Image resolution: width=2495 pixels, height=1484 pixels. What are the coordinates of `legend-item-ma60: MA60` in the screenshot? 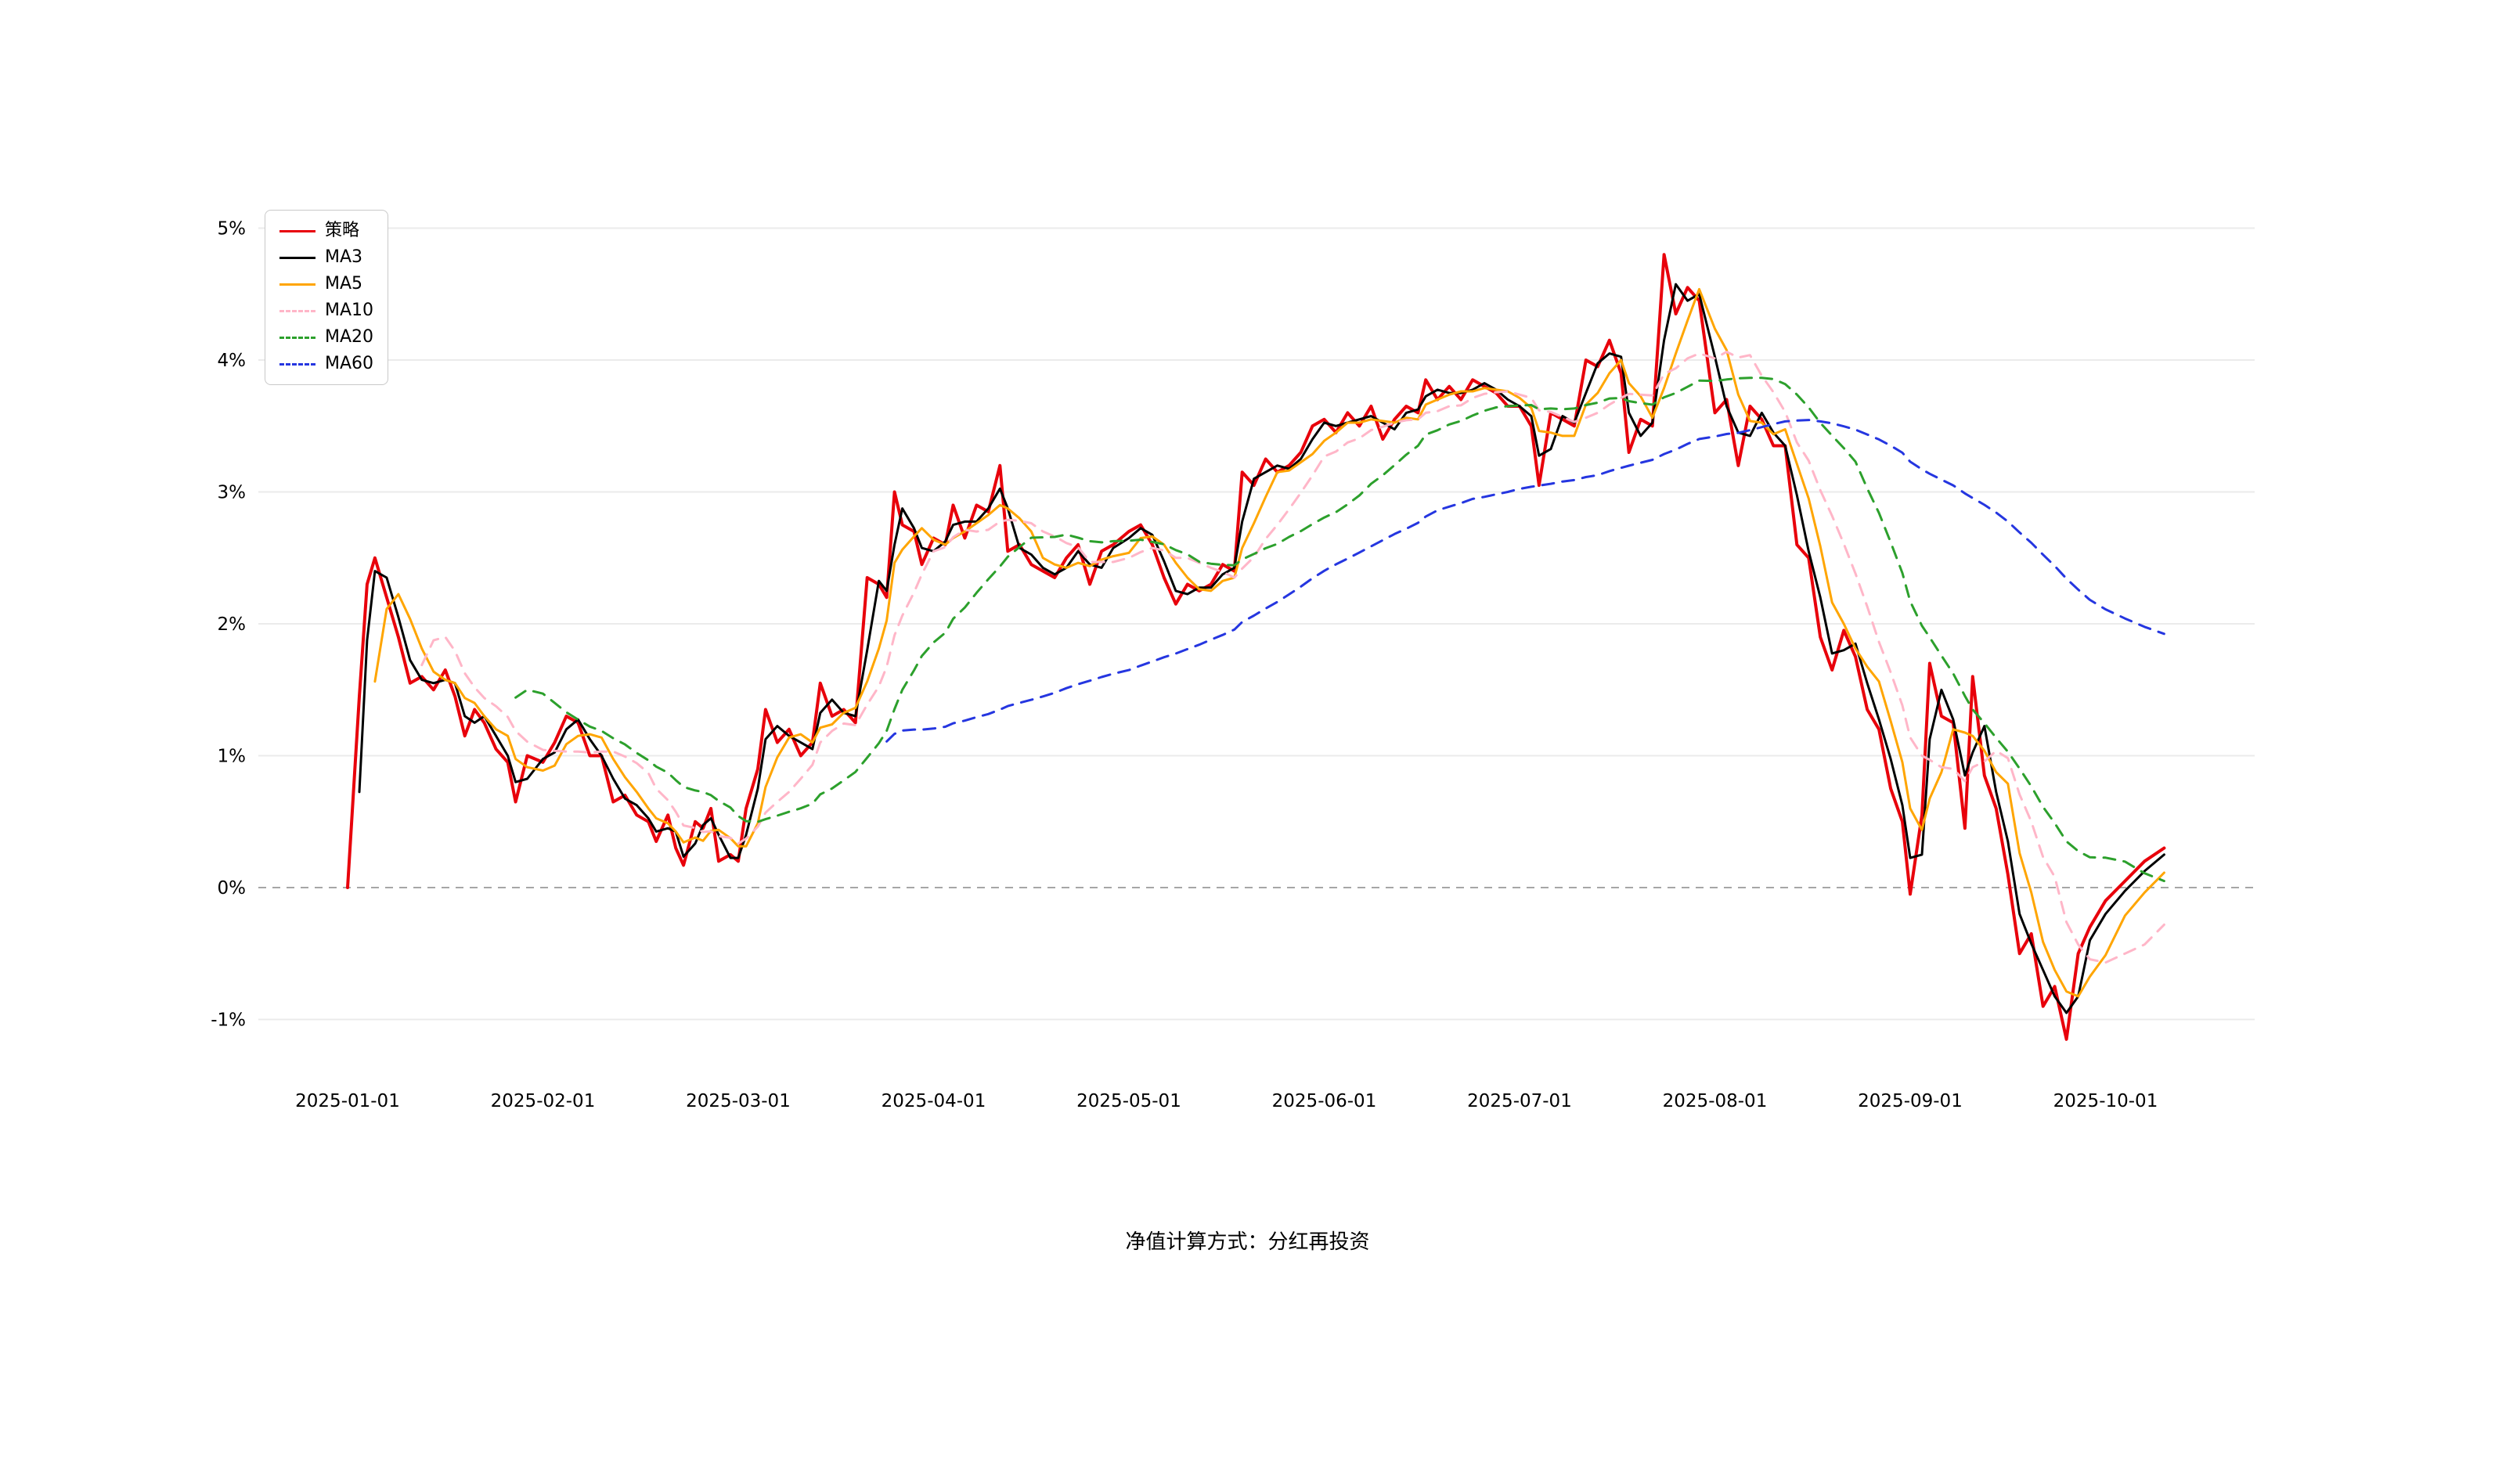 It's located at (326, 364).